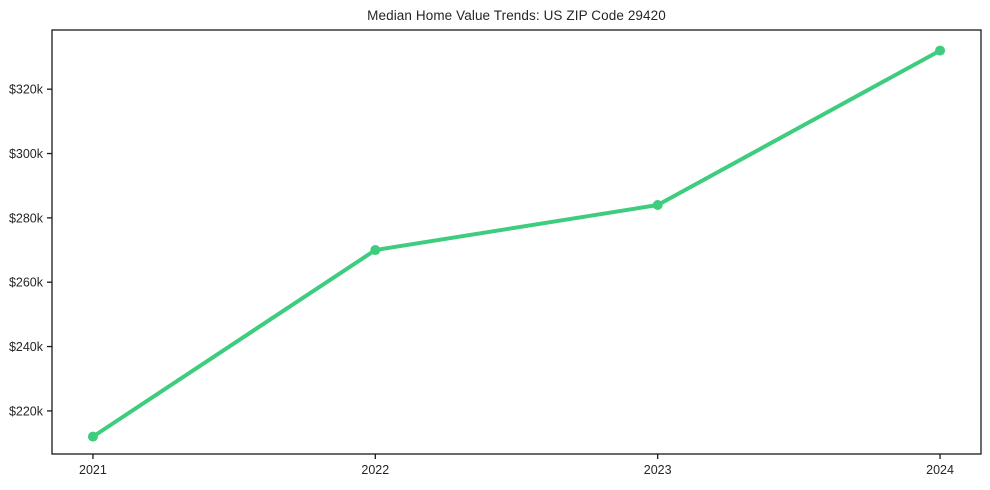 The height and width of the screenshot is (490, 990). I want to click on y-tick-label: $320k, so click(26, 90).